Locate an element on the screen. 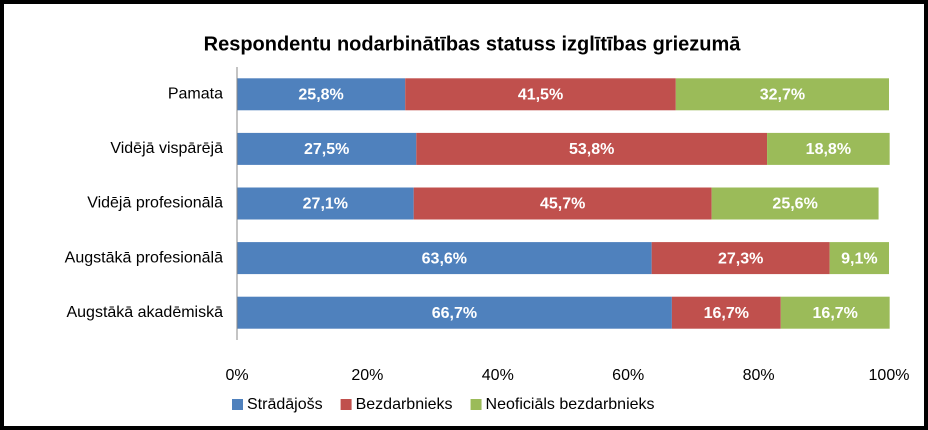 Image resolution: width=928 pixels, height=430 pixels. data-label: 27,5% is located at coordinates (326, 149).